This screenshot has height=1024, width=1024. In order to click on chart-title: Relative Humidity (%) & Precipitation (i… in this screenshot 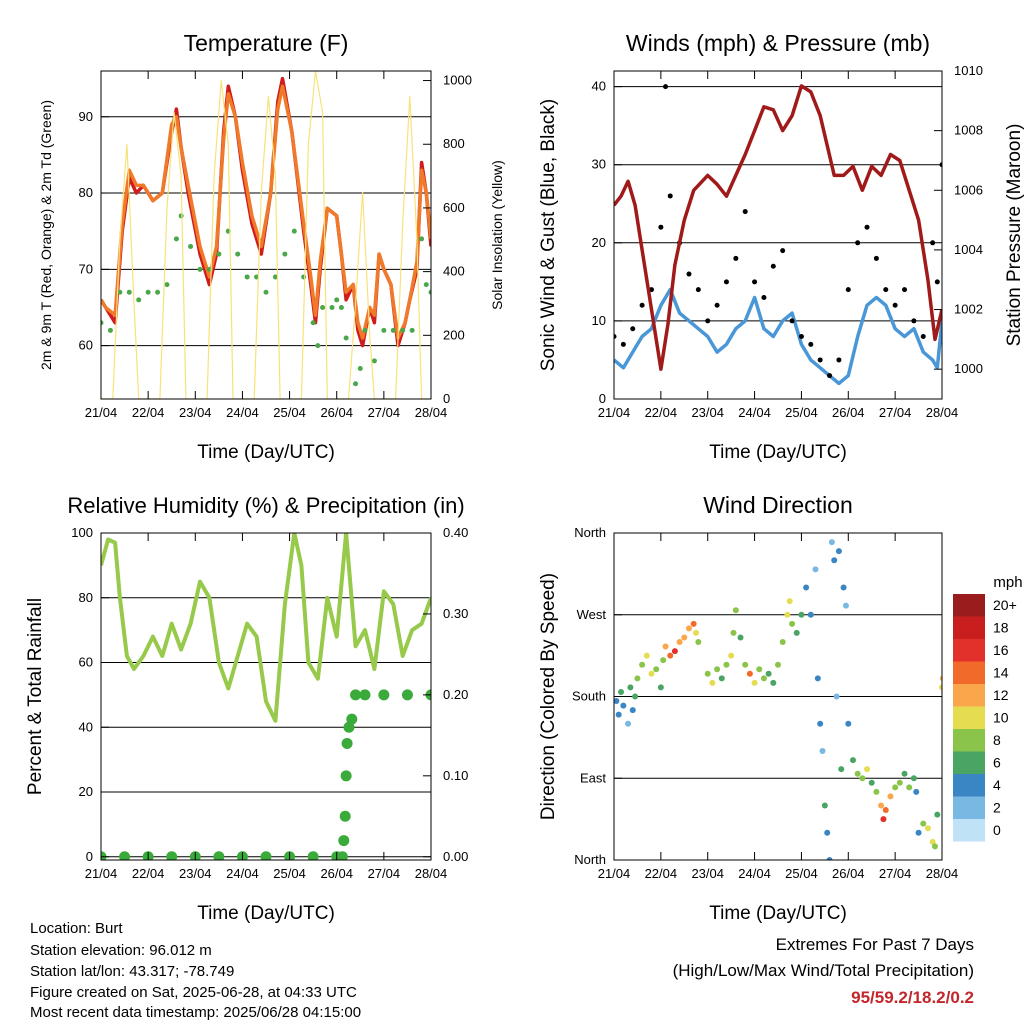, I will do `click(265, 505)`.